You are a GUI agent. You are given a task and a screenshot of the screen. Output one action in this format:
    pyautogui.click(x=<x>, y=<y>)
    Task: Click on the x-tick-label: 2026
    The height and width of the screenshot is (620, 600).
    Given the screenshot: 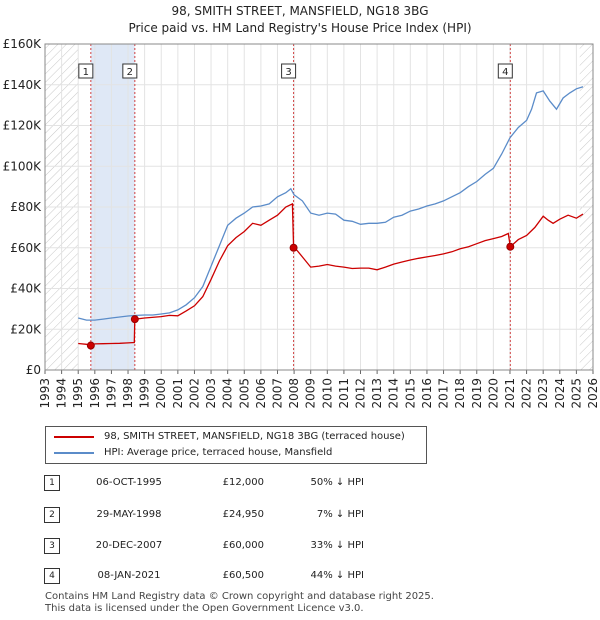 What is the action you would take?
    pyautogui.click(x=593, y=393)
    